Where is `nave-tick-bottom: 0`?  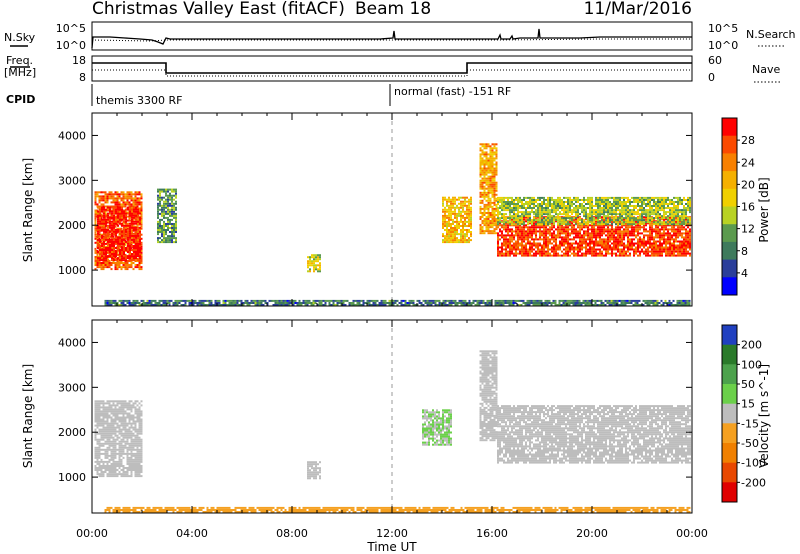 nave-tick-bottom: 0 is located at coordinates (711, 77).